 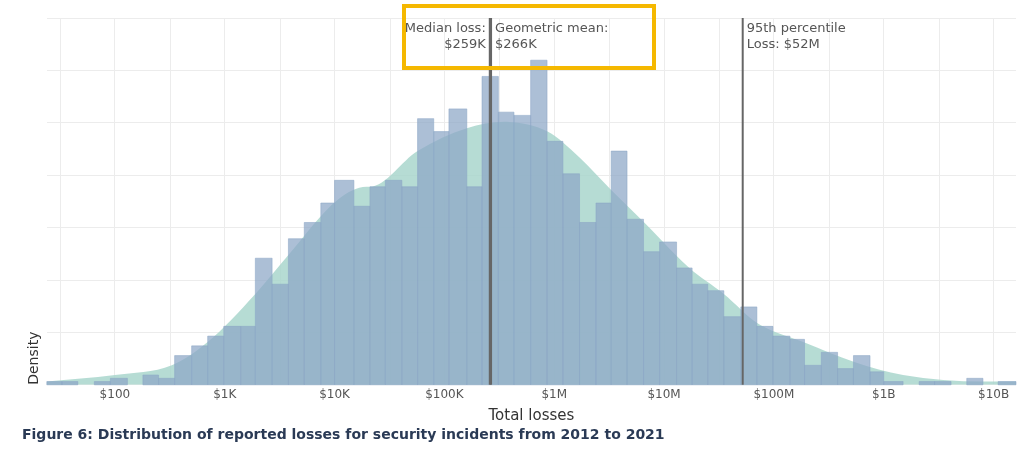 I want to click on x-tick-label: $1B, so click(x=883, y=394).